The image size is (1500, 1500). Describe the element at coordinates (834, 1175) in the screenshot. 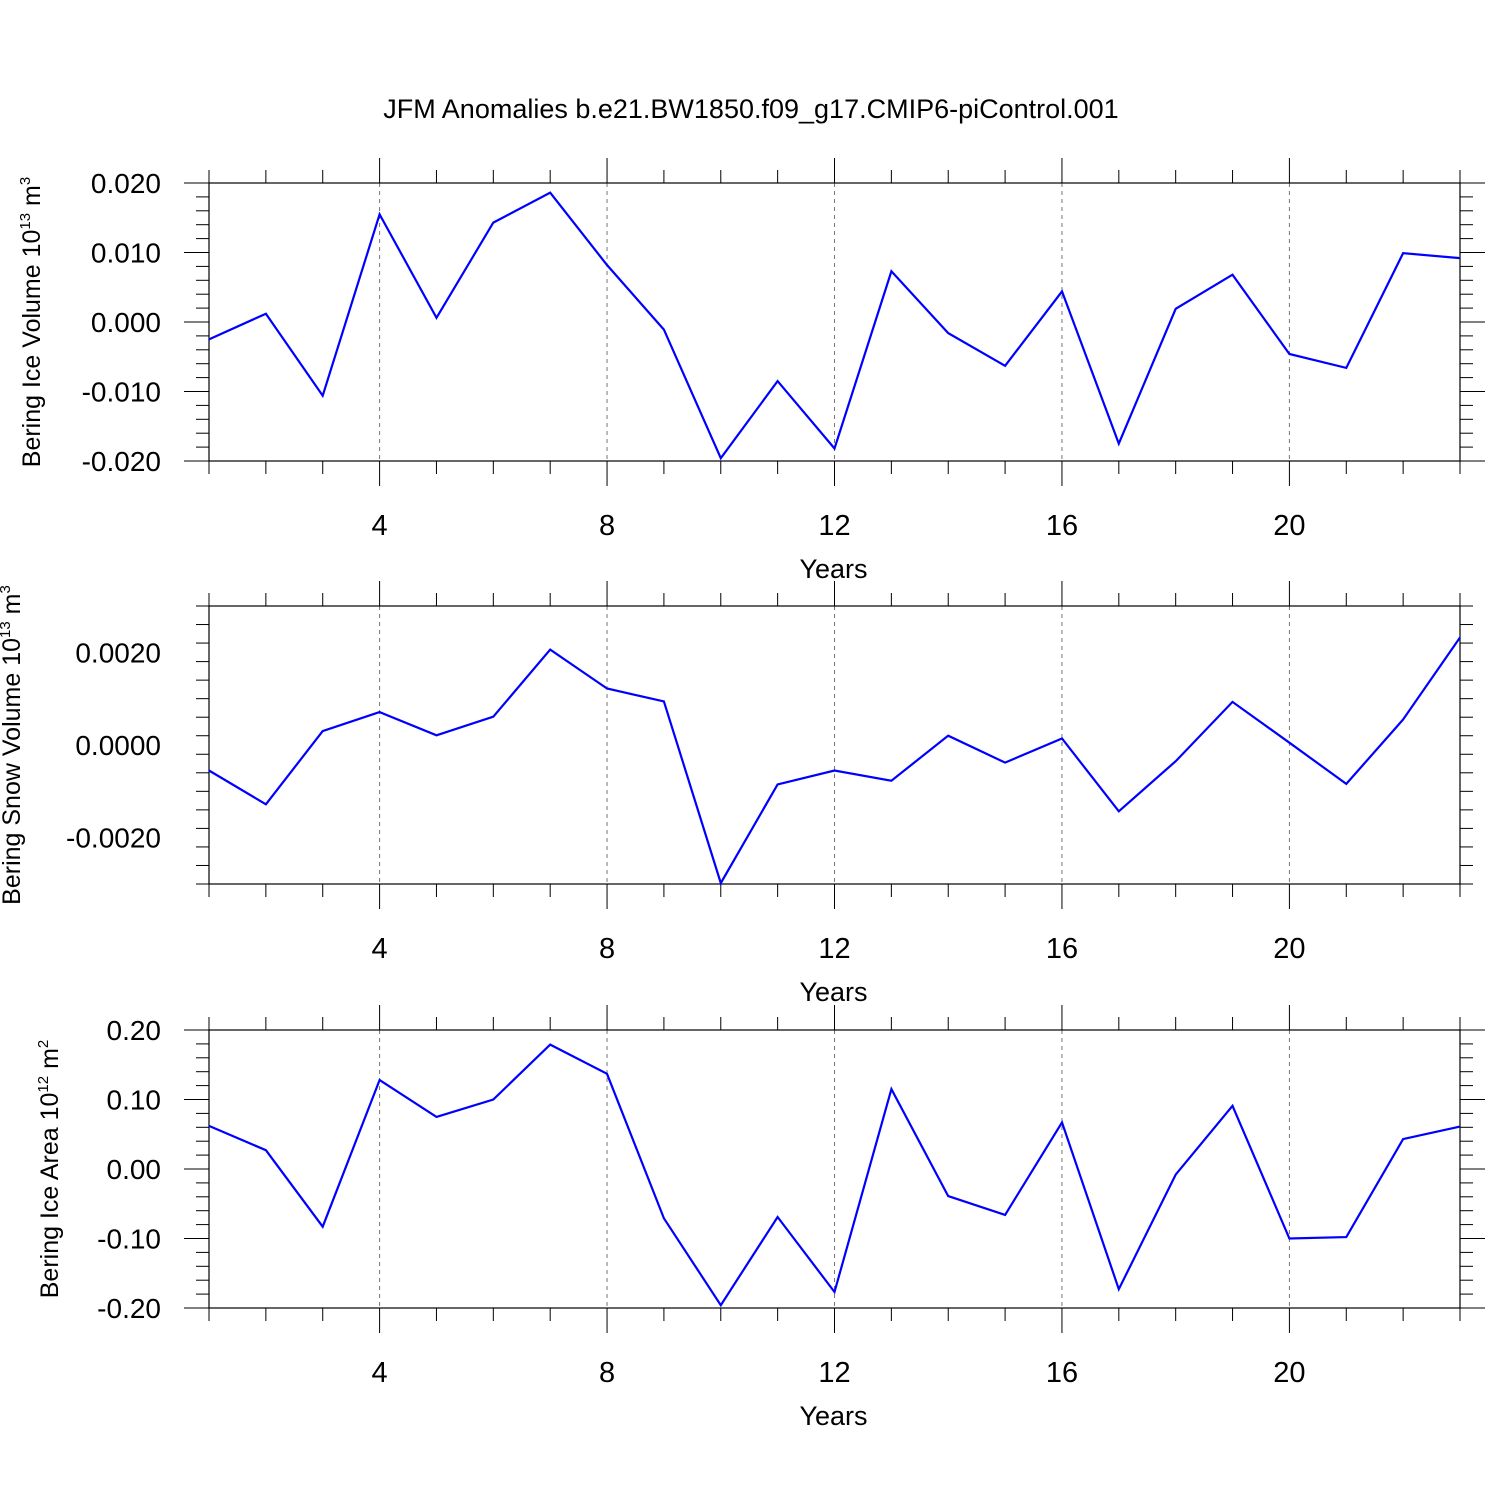

I see `series-line-ice-area` at that location.